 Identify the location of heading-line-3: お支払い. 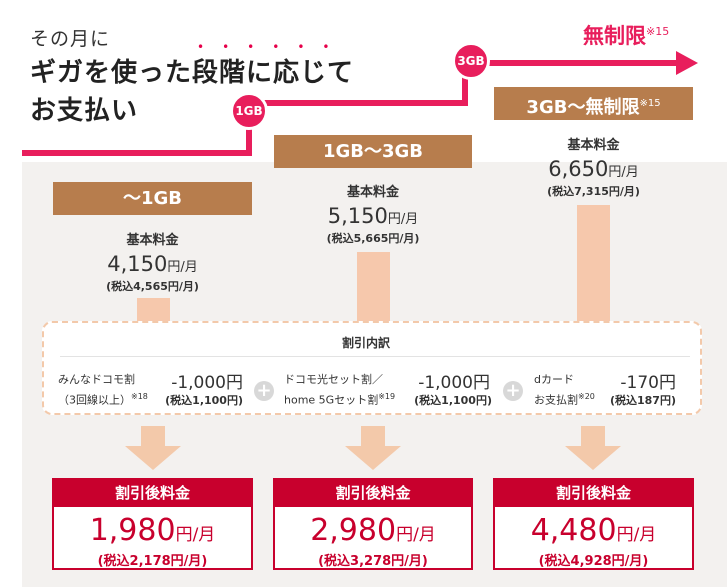
(84, 111).